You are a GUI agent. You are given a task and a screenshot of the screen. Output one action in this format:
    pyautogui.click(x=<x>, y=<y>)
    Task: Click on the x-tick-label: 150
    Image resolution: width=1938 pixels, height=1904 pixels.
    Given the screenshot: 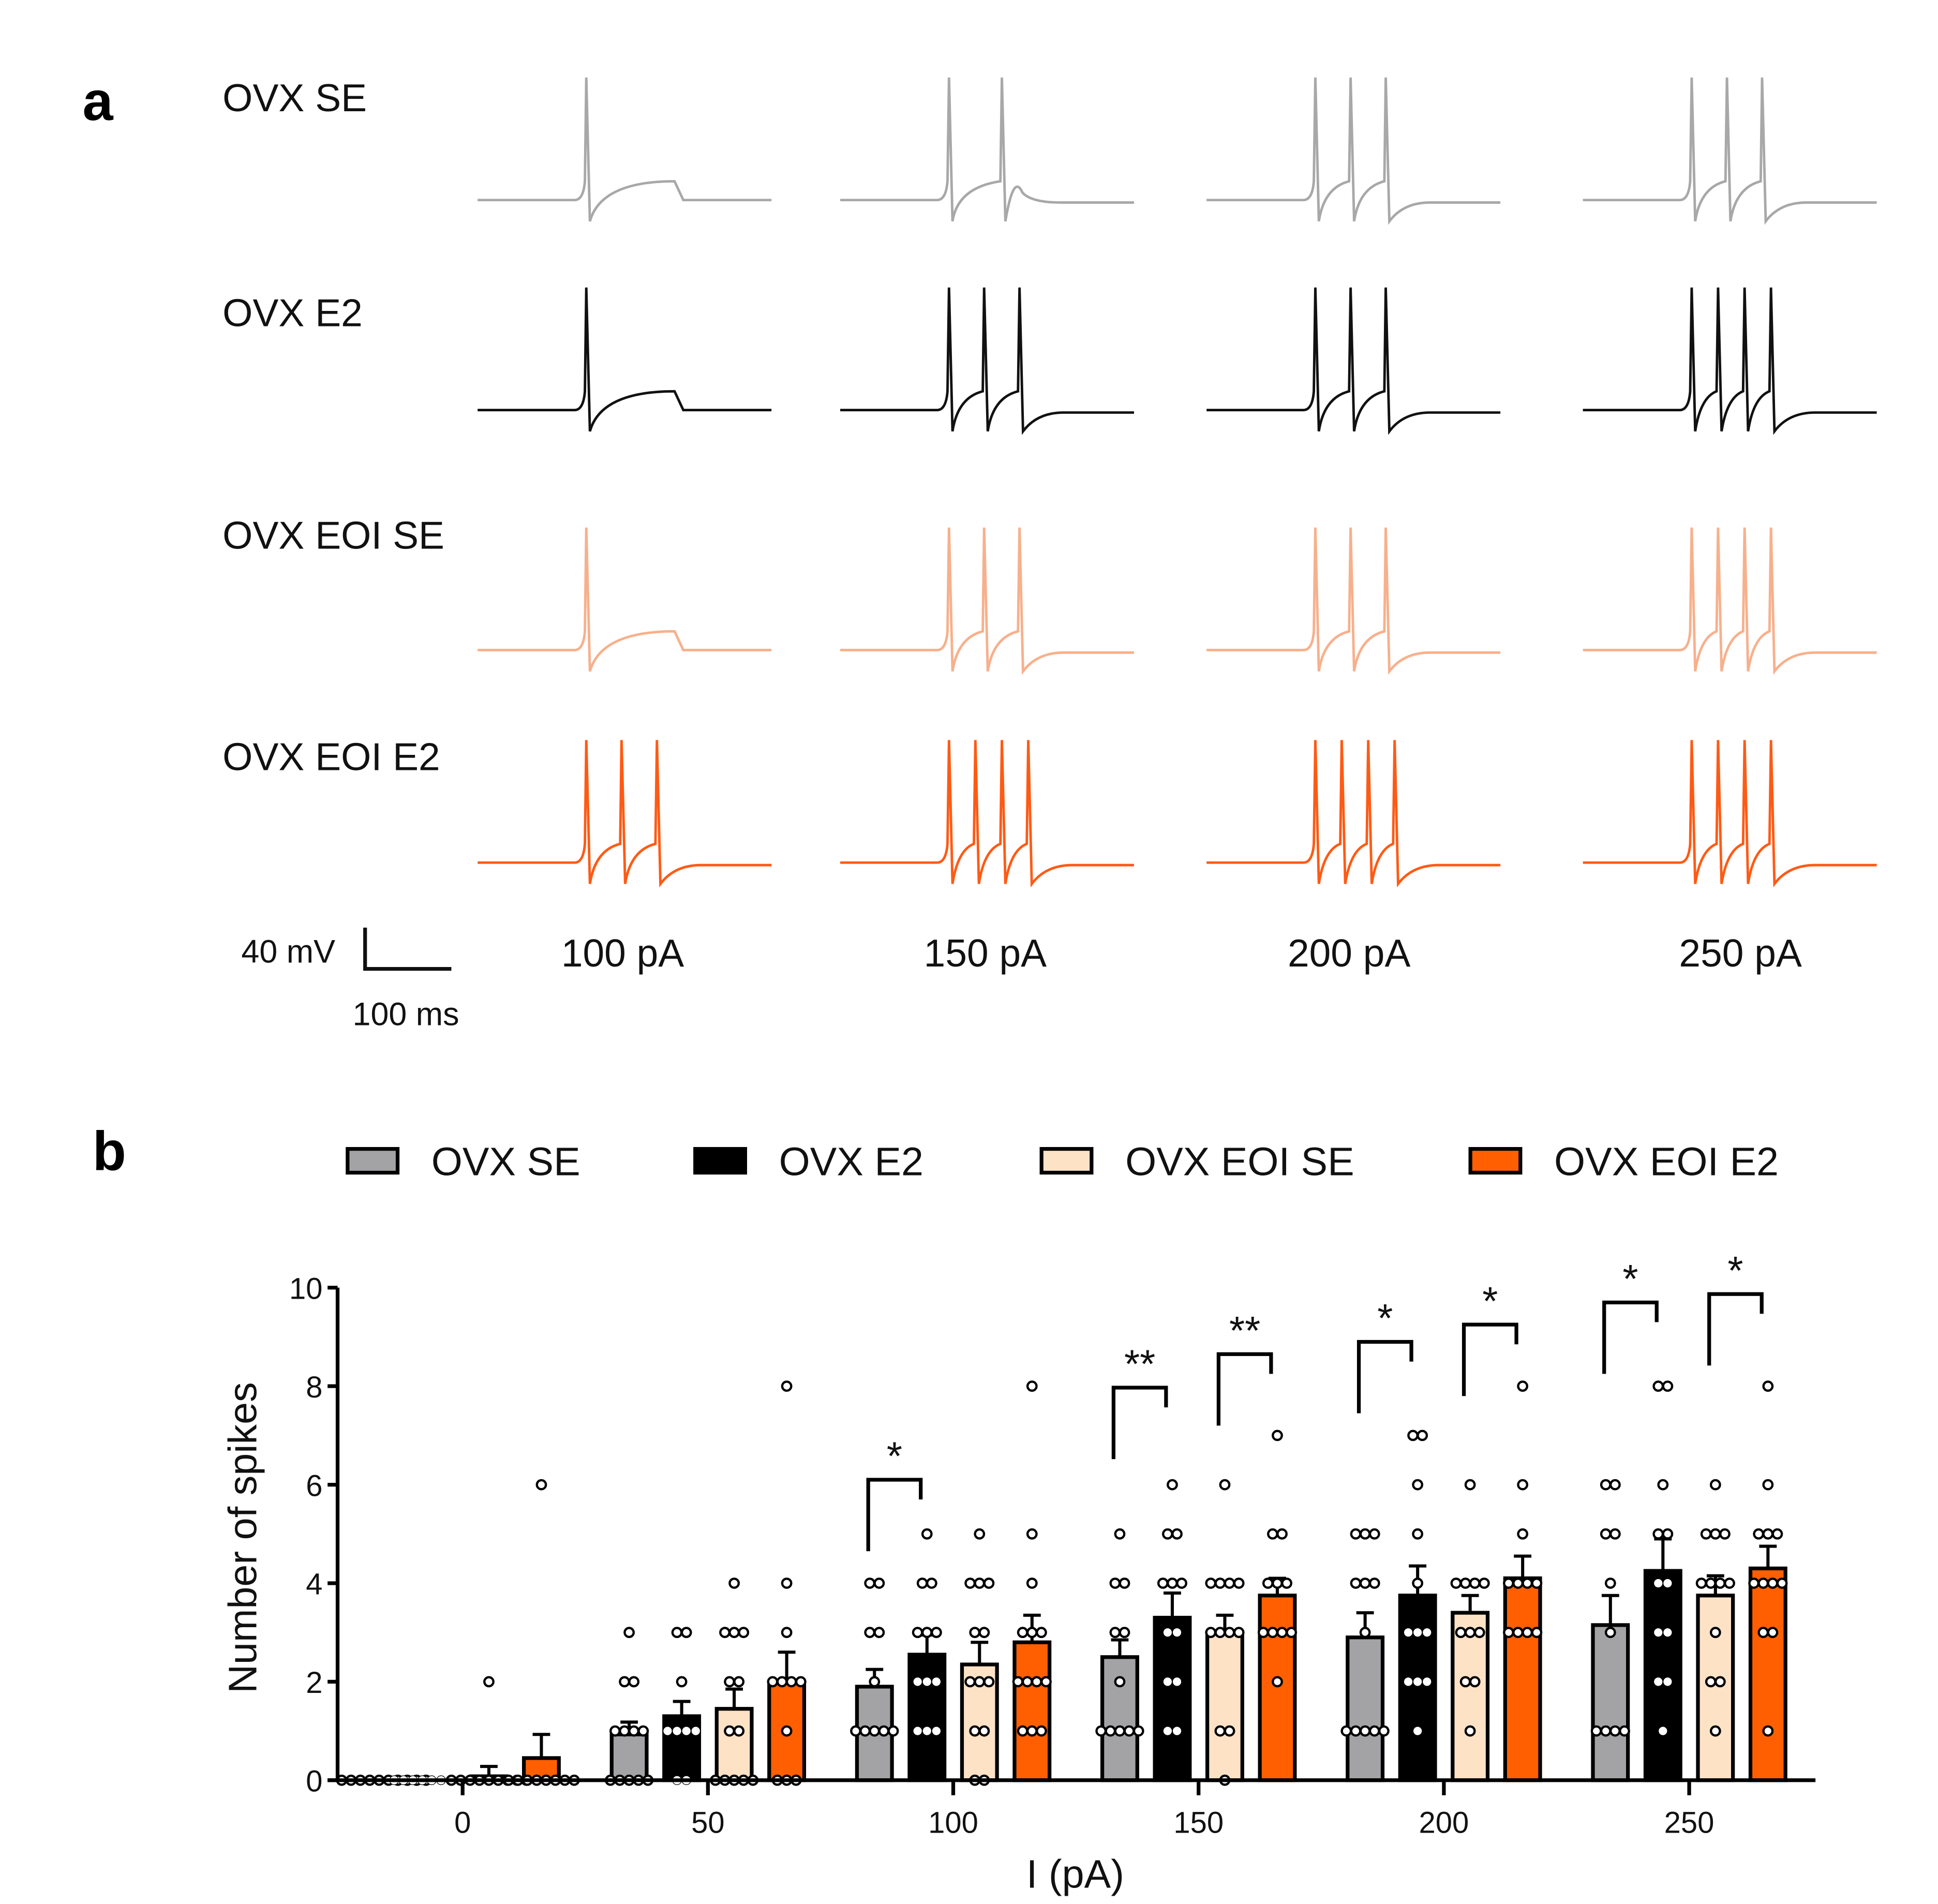 What is the action you would take?
    pyautogui.click(x=1198, y=1822)
    